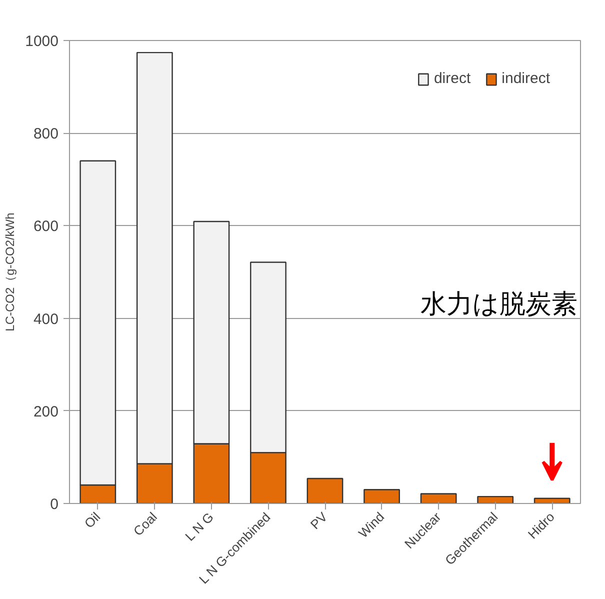 This screenshot has height=599, width=605. Describe the element at coordinates (46, 319) in the screenshot. I see `y-tick-label: 400` at that location.